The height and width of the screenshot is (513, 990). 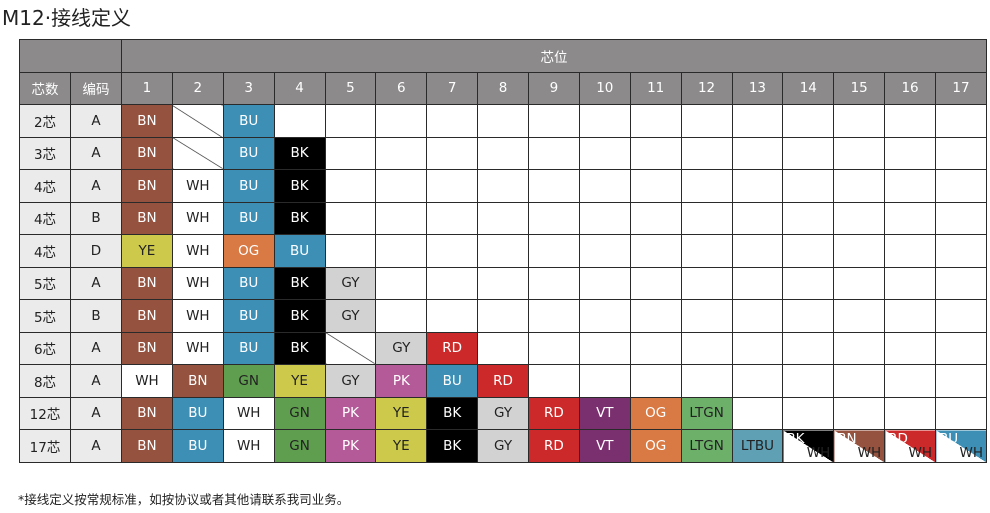 I want to click on table-row: 5芯 B BN WH BU BK GY, so click(x=503, y=316).